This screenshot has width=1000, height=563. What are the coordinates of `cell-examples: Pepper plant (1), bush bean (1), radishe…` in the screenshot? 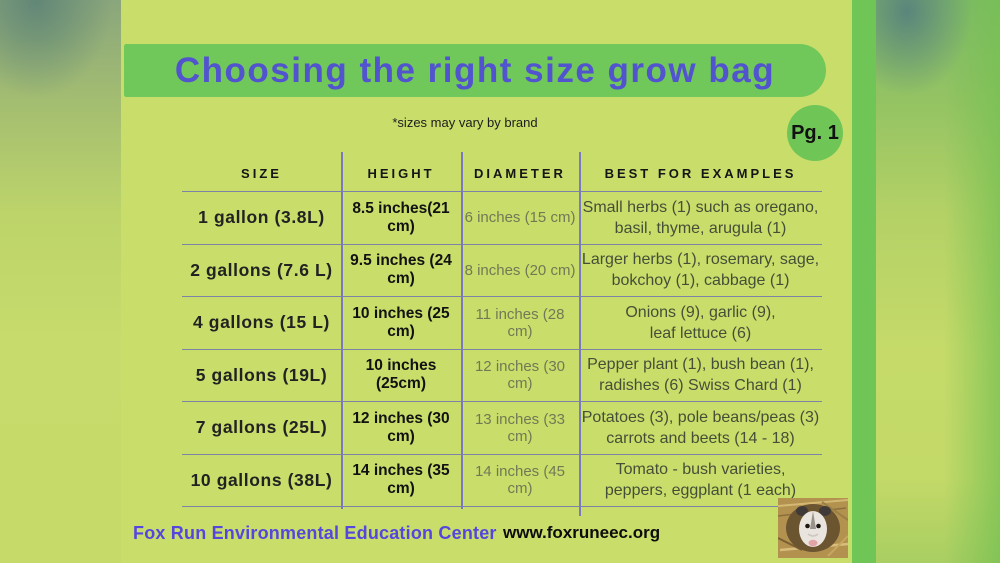 It's located at (700, 375).